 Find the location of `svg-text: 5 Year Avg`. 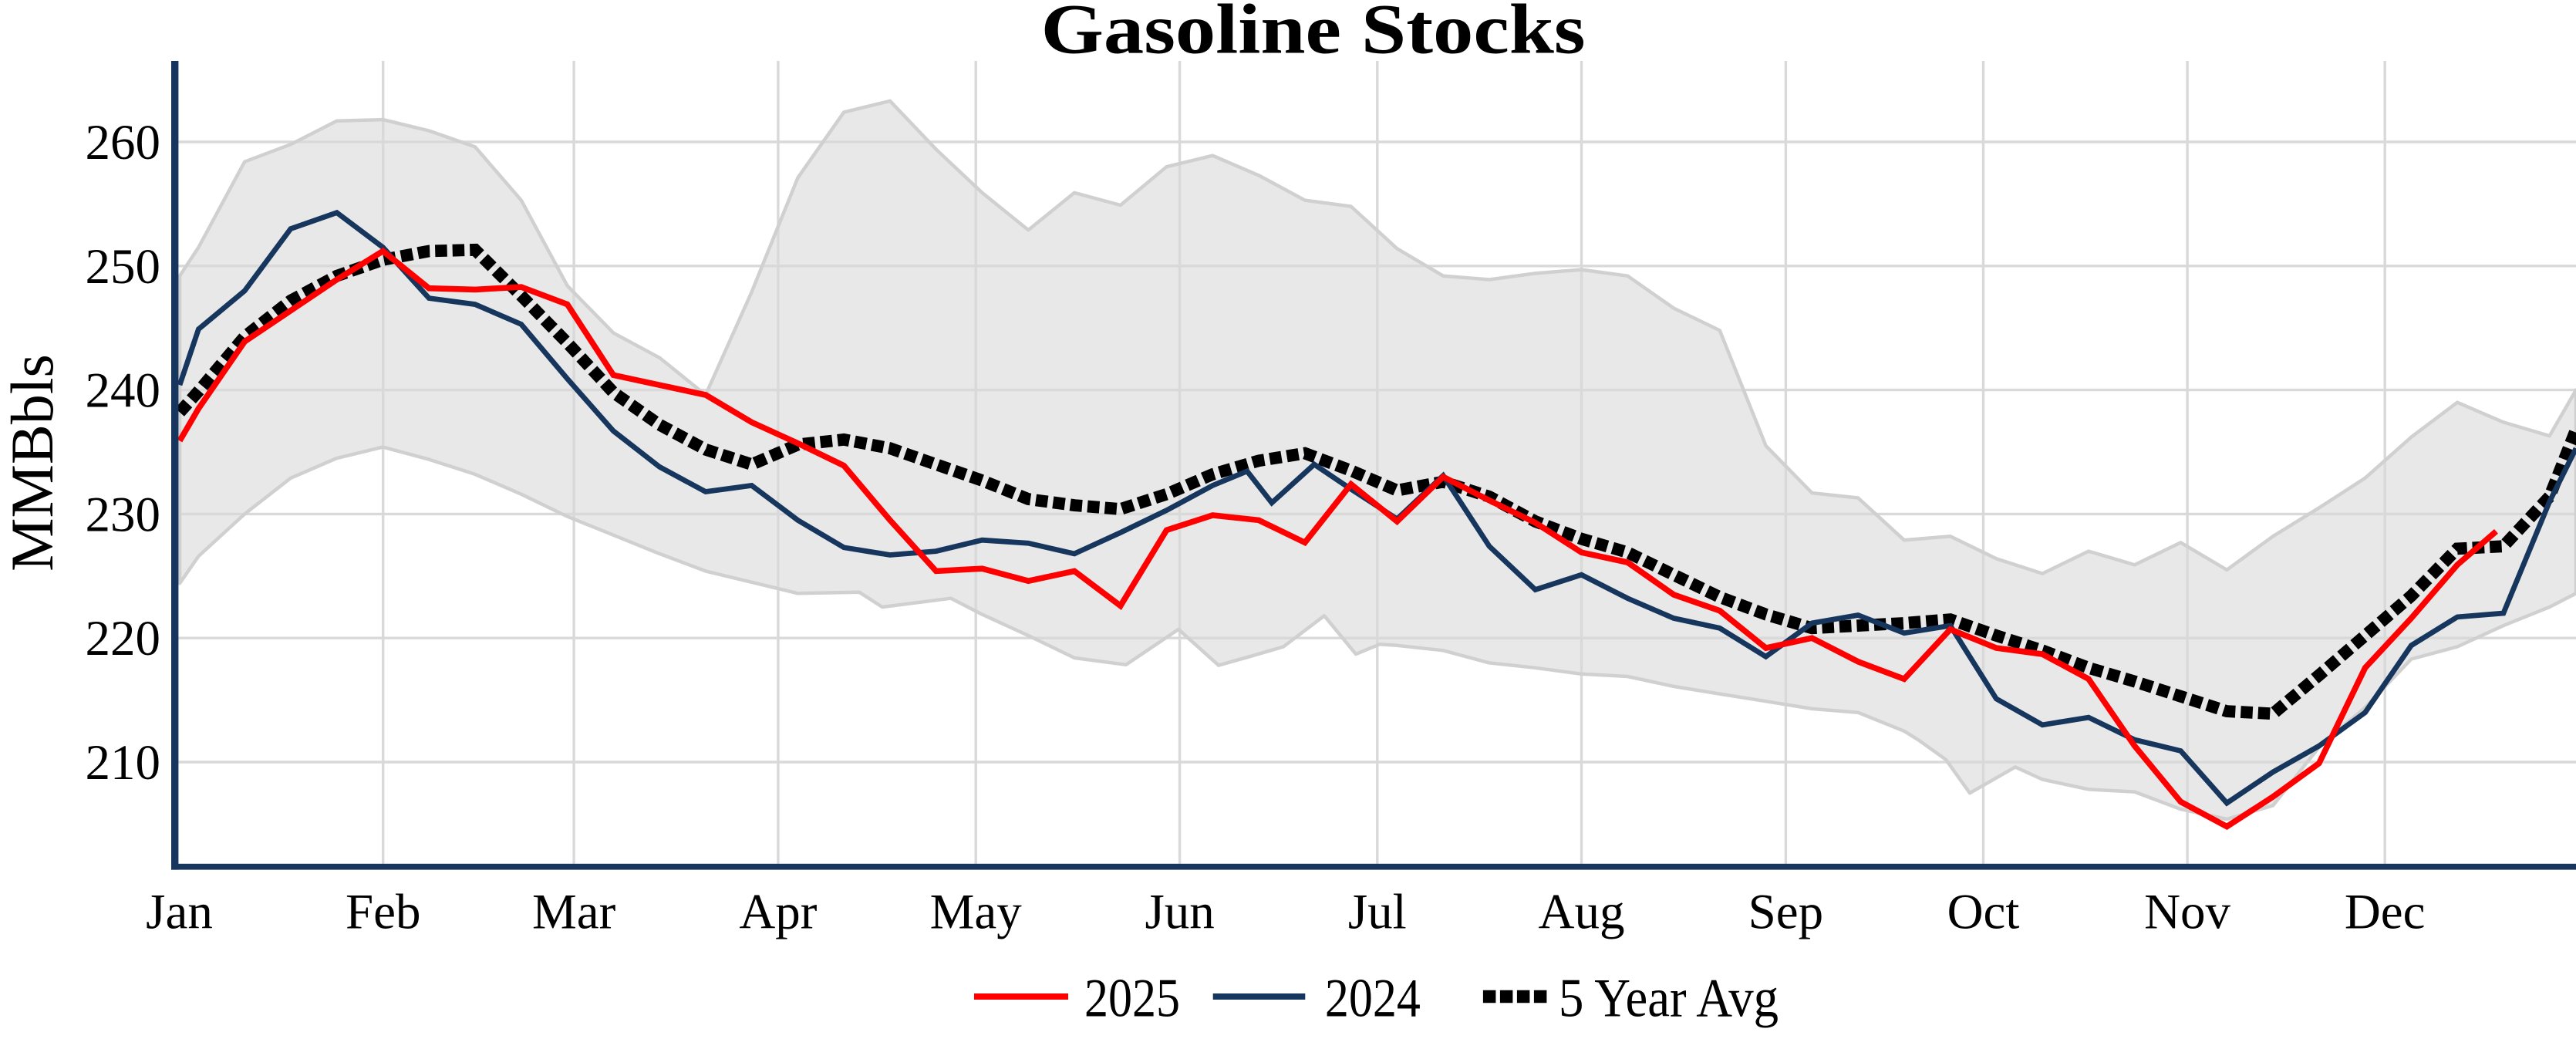

svg-text: 5 Year Avg is located at coordinates (1669, 999).